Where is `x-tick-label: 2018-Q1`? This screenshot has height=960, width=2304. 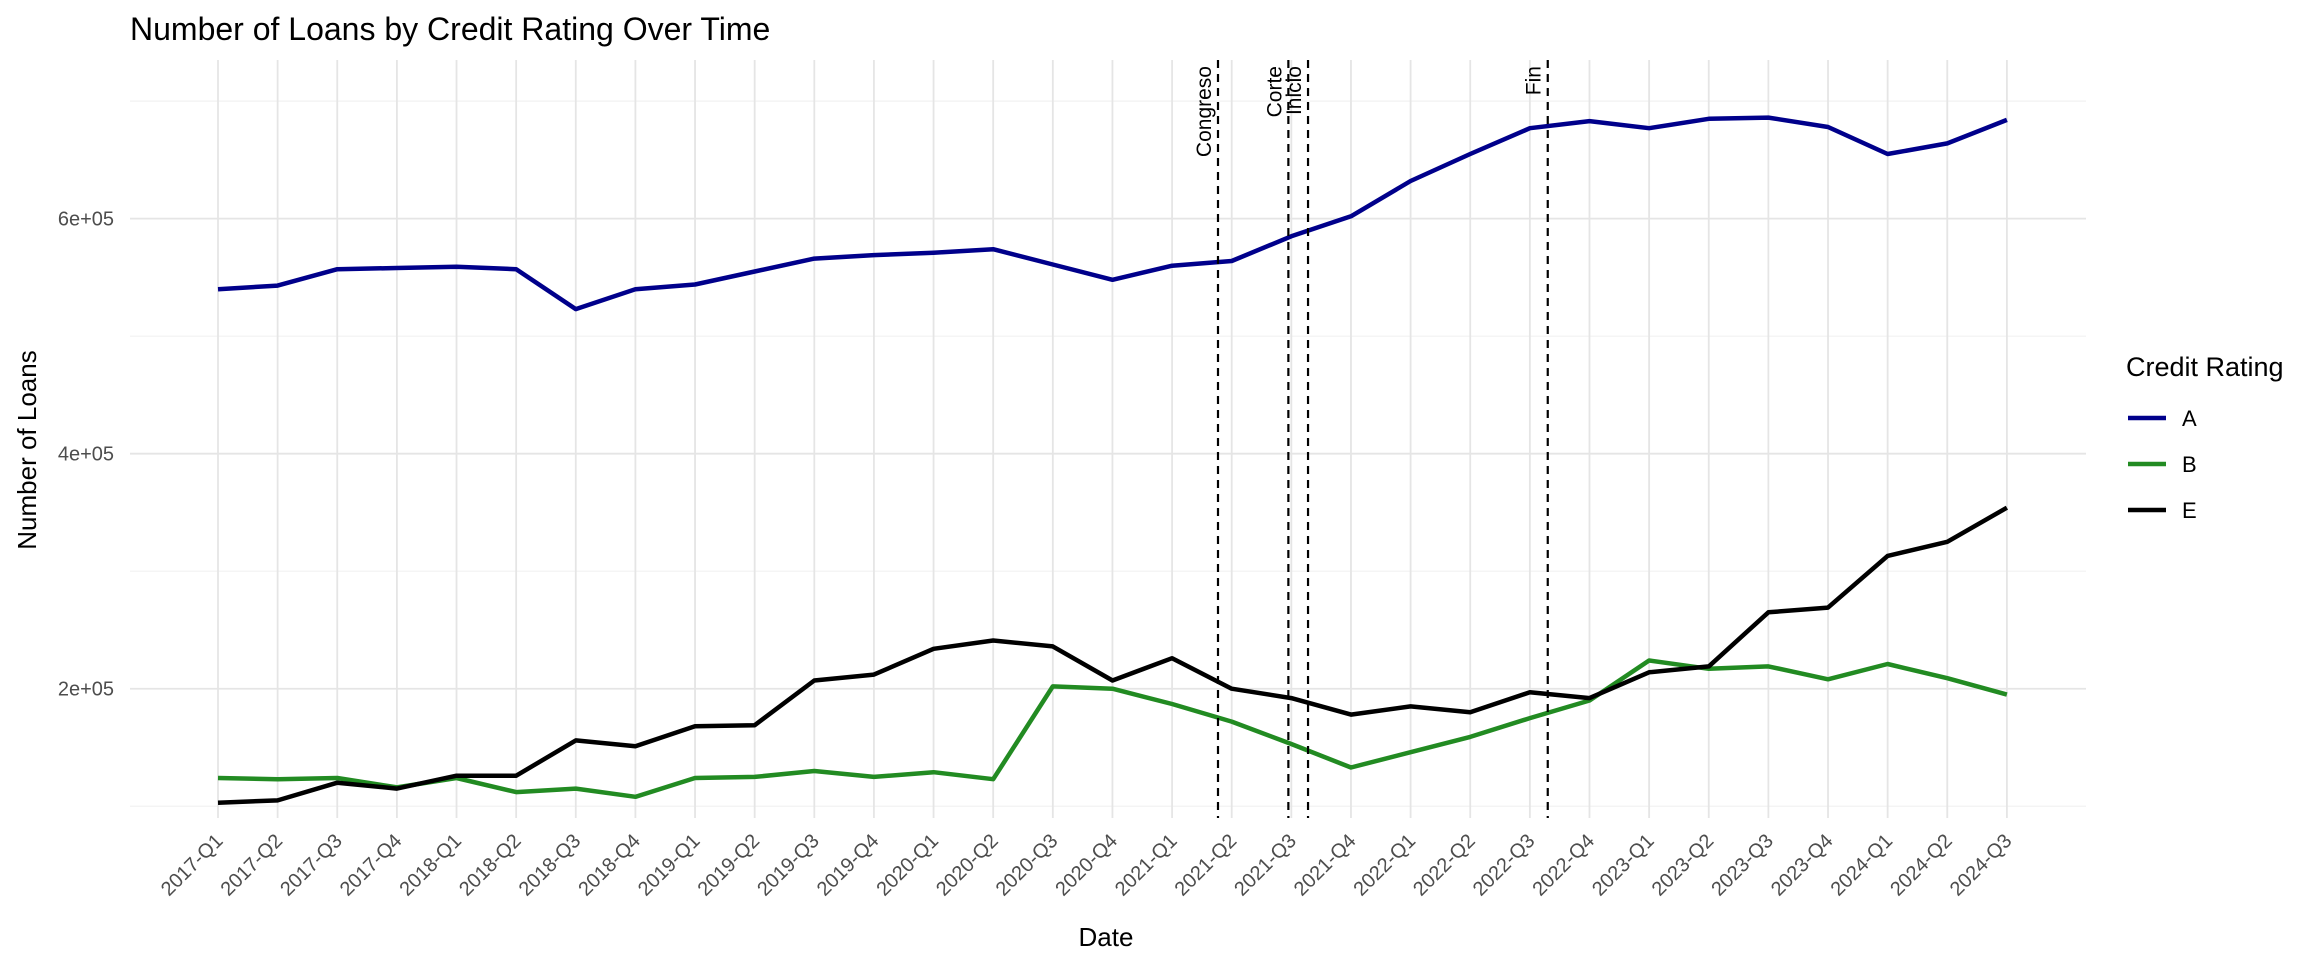 x-tick-label: 2018-Q1 is located at coordinates (430, 865).